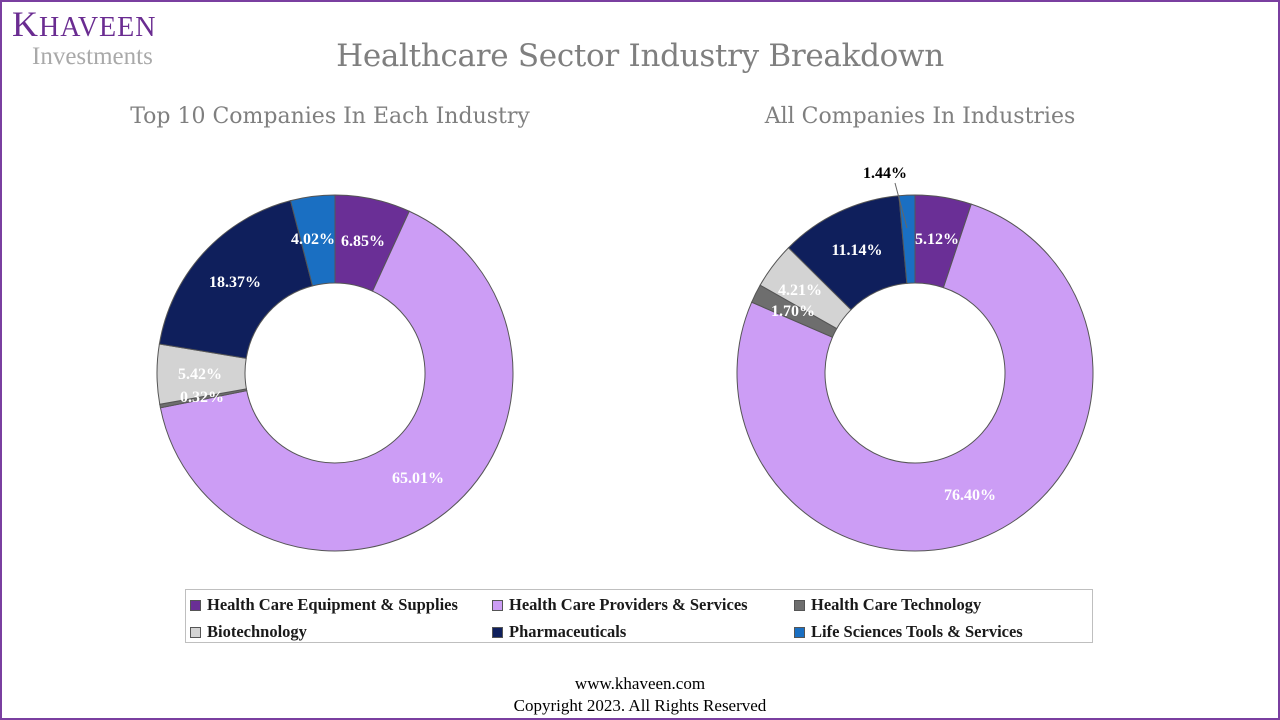 This screenshot has width=1280, height=720. I want to click on legend-label: Life Sciences Tools & Services, so click(917, 631).